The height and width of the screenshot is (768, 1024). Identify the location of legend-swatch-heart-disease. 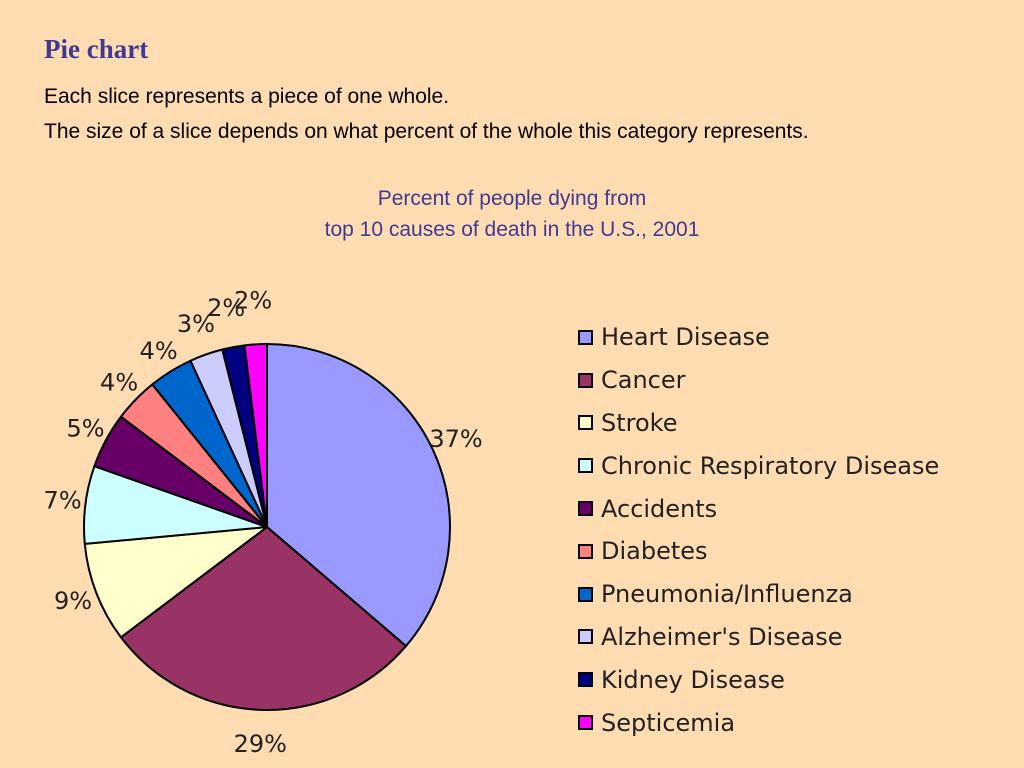
(585, 337).